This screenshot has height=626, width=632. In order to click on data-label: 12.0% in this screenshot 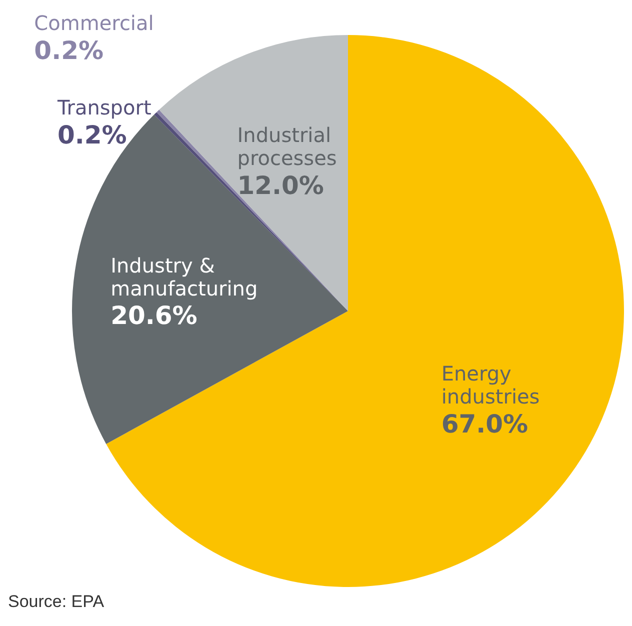, I will do `click(280, 185)`.